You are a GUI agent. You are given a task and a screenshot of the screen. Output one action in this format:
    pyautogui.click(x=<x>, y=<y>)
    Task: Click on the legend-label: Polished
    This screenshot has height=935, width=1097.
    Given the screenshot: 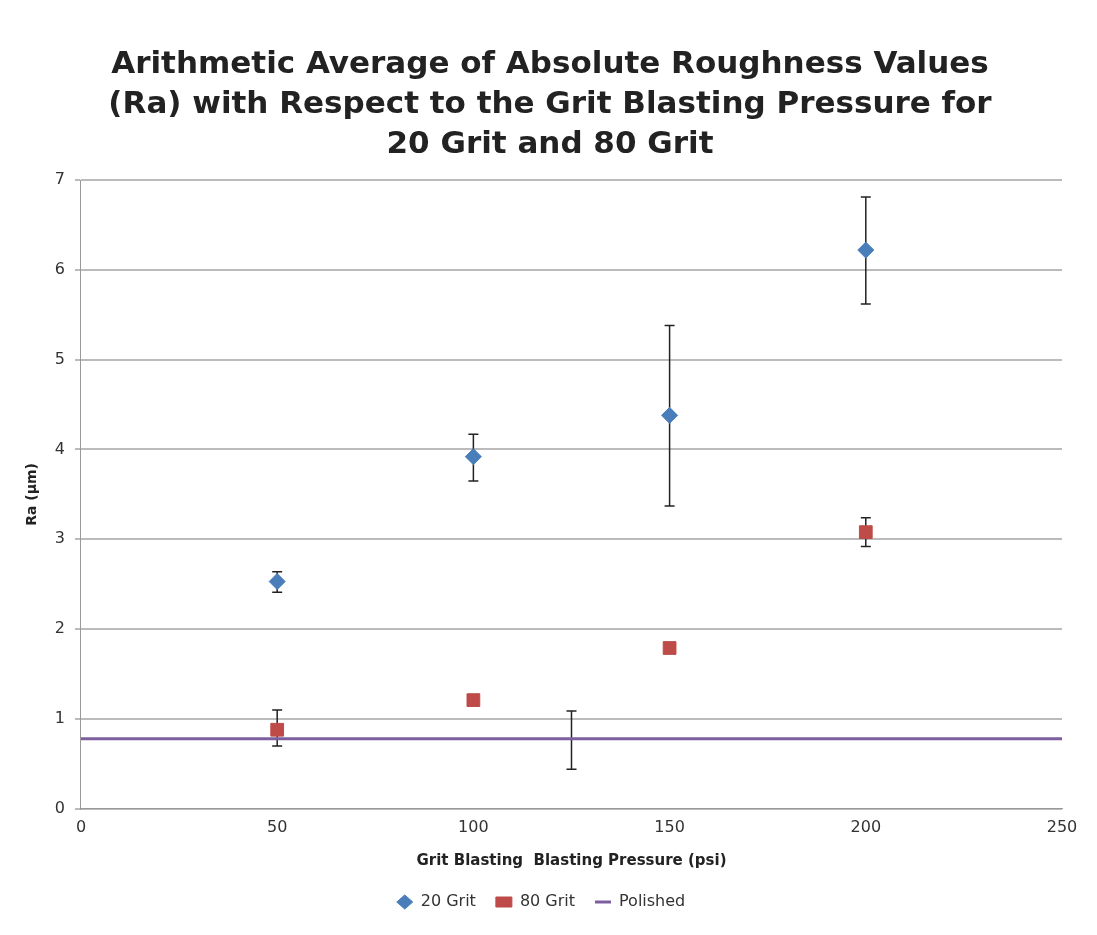 What is the action you would take?
    pyautogui.click(x=652, y=901)
    